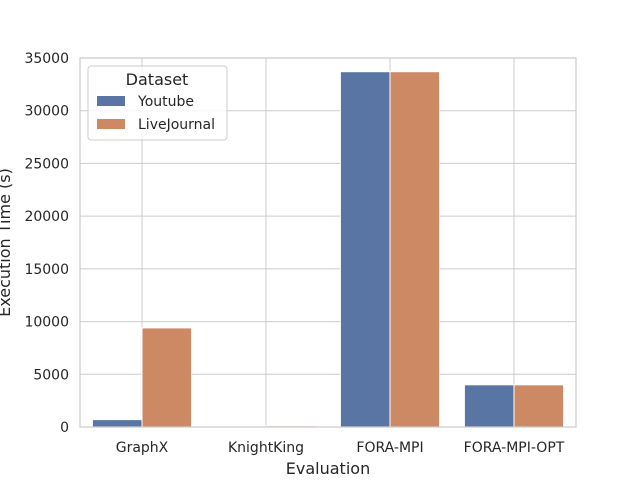 The image size is (640, 480). Describe the element at coordinates (46, 270) in the screenshot. I see `y-tick-label: 15000` at that location.